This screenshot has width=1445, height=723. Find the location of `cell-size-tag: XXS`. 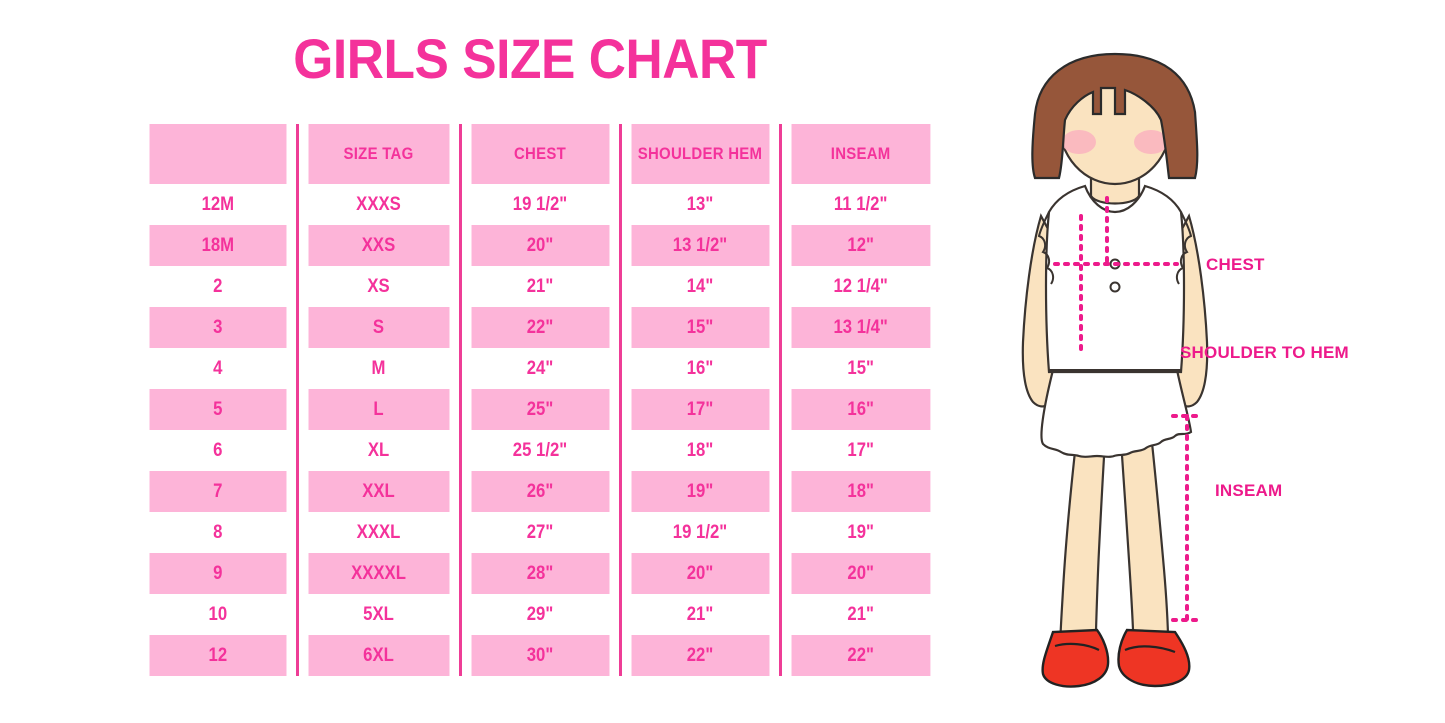

cell-size-tag: XXS is located at coordinates (378, 245).